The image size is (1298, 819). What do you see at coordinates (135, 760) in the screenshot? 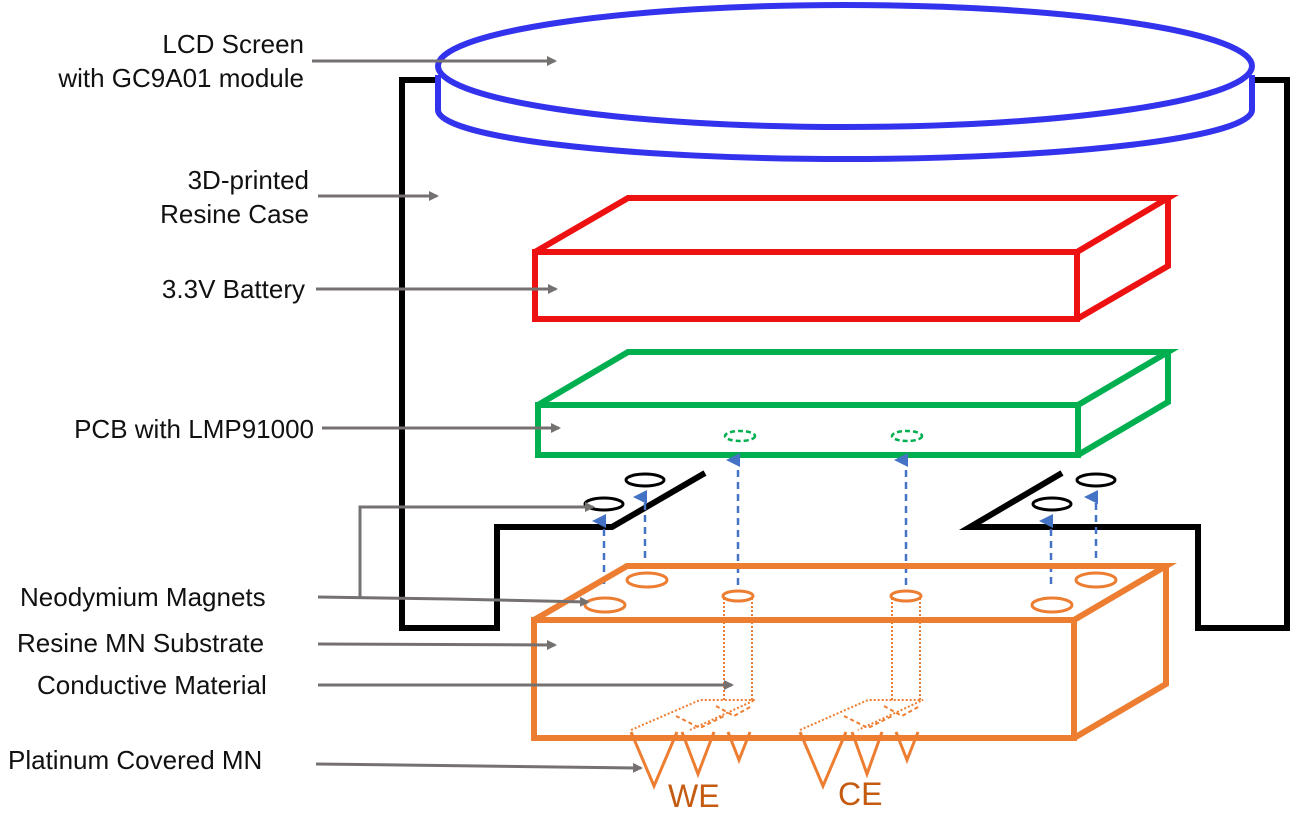
I see `label-platinum: Platinum Covered MN` at bounding box center [135, 760].